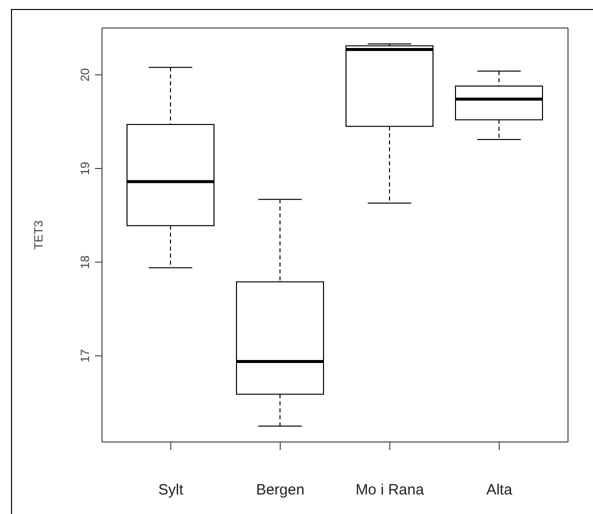  What do you see at coordinates (85, 355) in the screenshot?
I see `y-tick-label: 17` at bounding box center [85, 355].